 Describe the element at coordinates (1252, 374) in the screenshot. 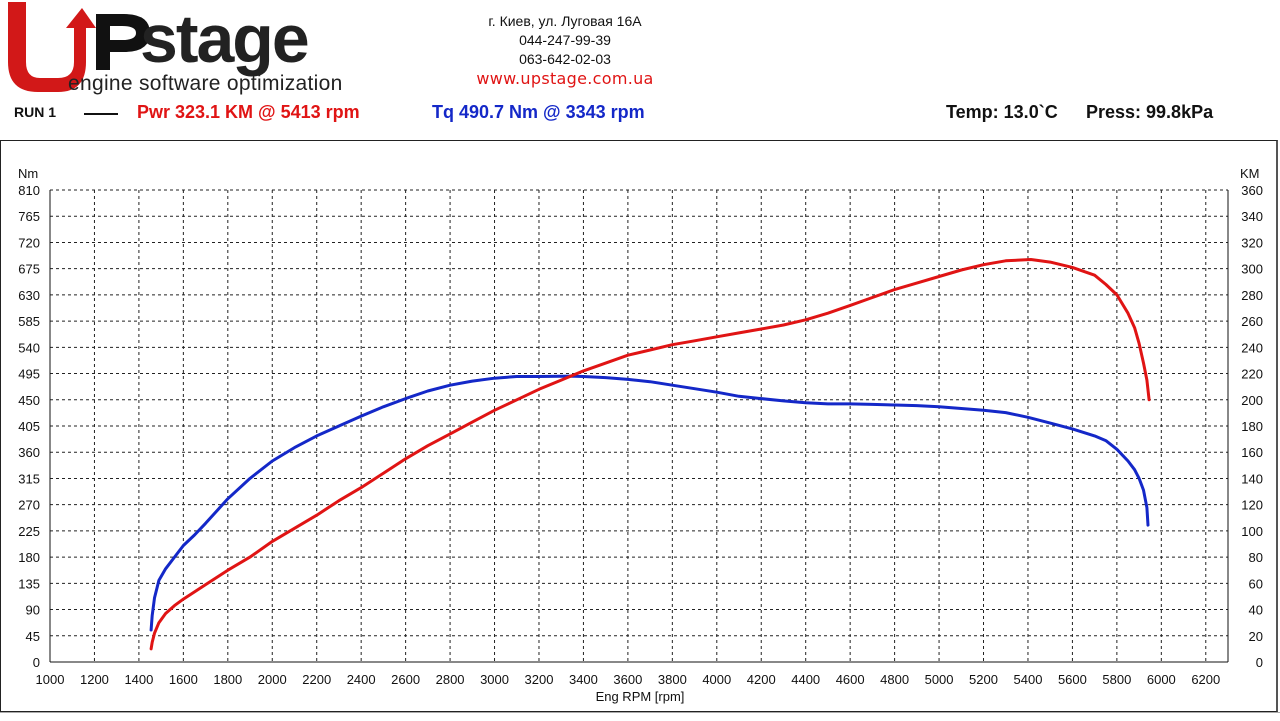

I see `y-right-tick-label: 220` at that location.